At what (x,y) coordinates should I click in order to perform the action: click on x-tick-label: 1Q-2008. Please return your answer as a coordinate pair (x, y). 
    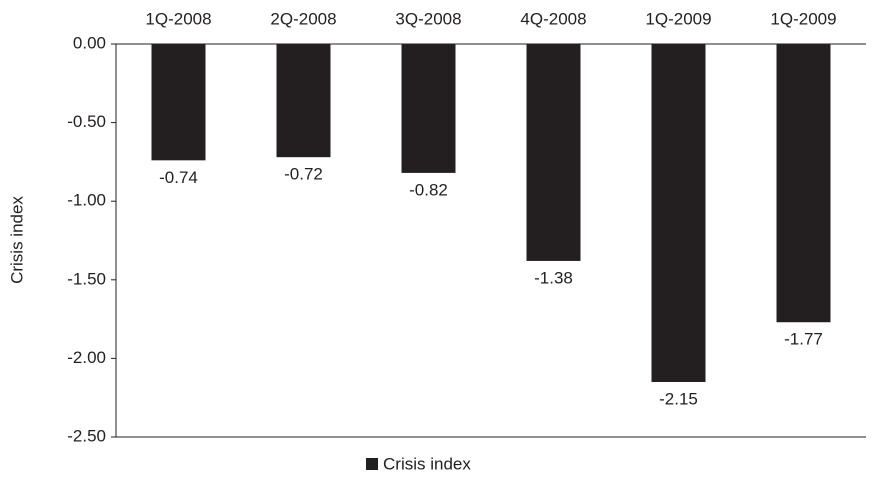
    Looking at the image, I should click on (178, 18).